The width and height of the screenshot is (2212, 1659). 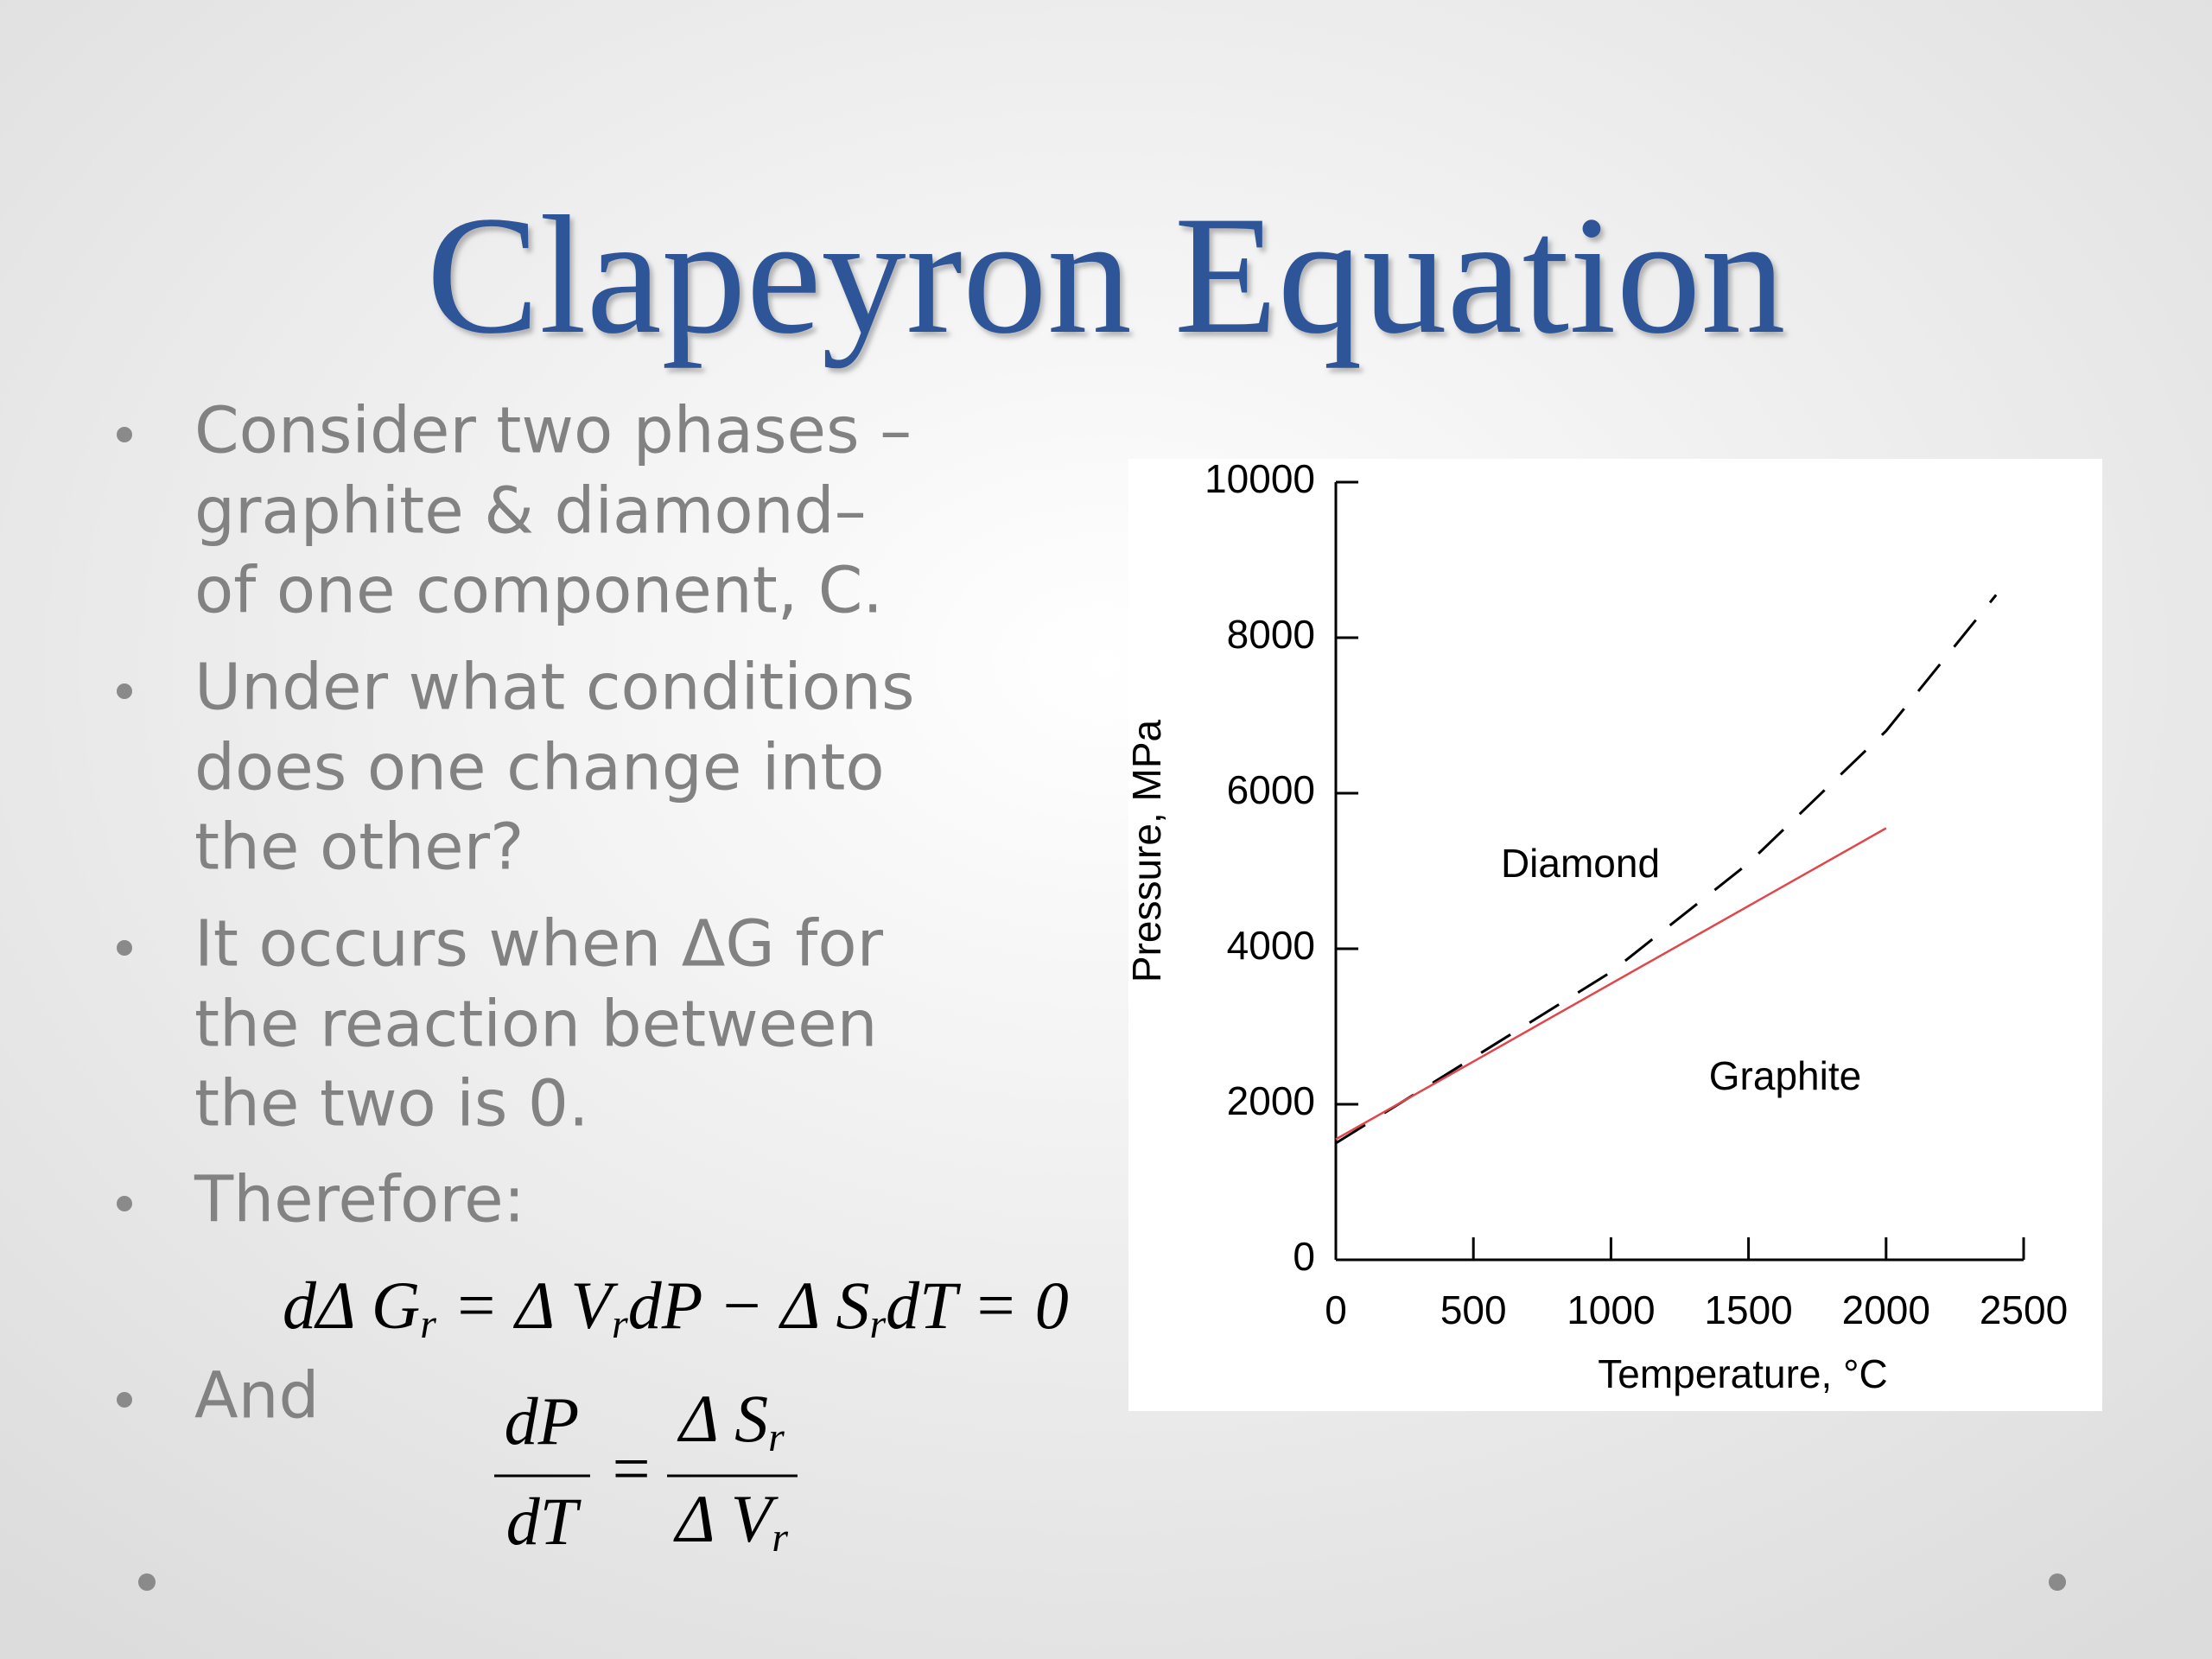 I want to click on x-tick-label: 2000, so click(x=1886, y=1309).